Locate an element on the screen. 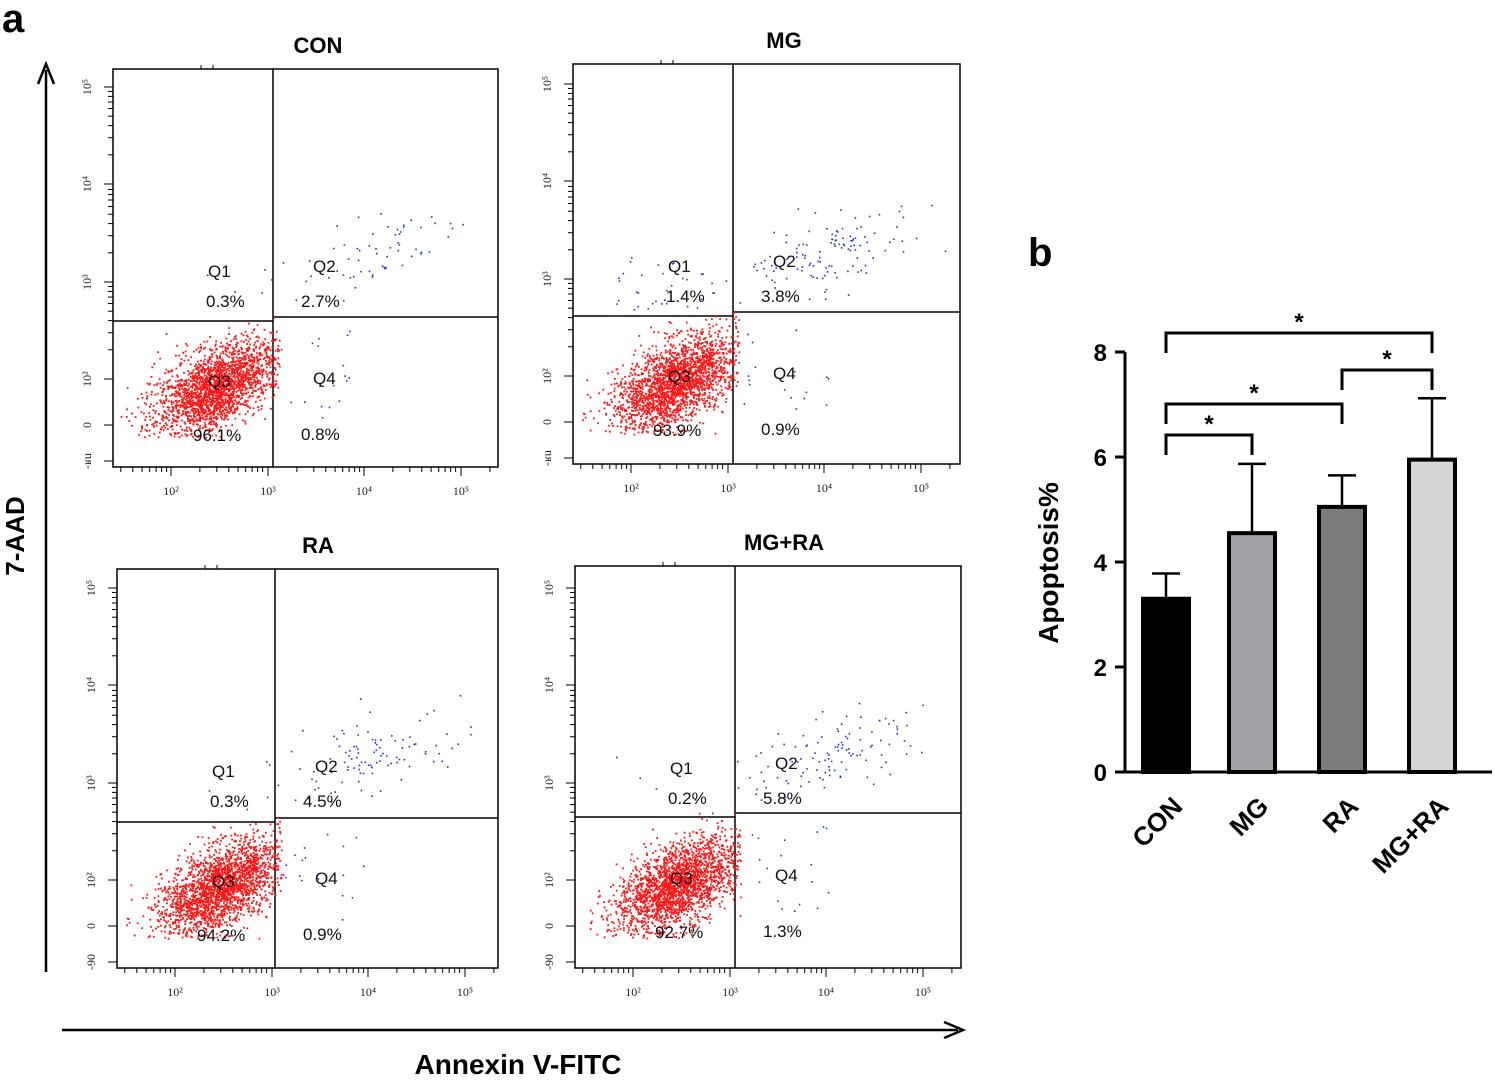 Image resolution: width=1495 pixels, height=1081 pixels. shared-x-axis is located at coordinates (514, 1030).